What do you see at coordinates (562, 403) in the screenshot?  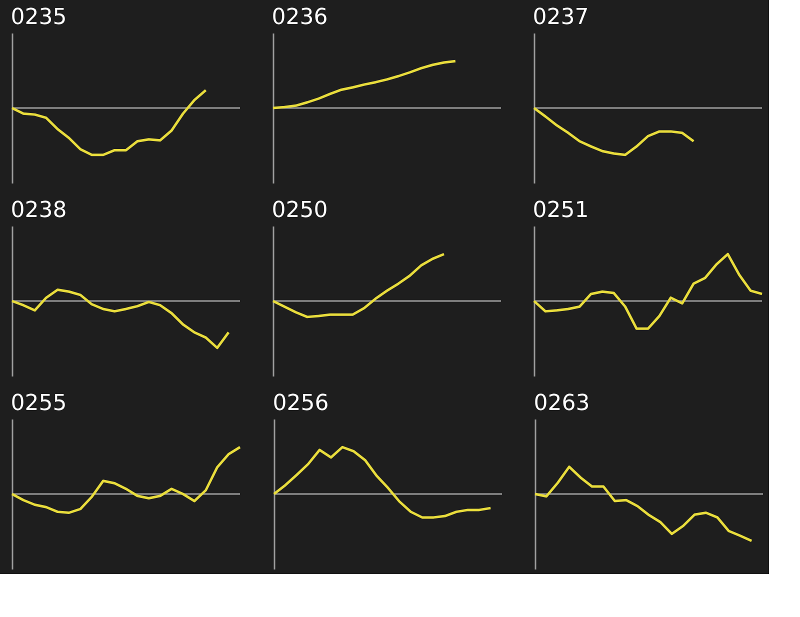 I see `chart-title: 0263` at bounding box center [562, 403].